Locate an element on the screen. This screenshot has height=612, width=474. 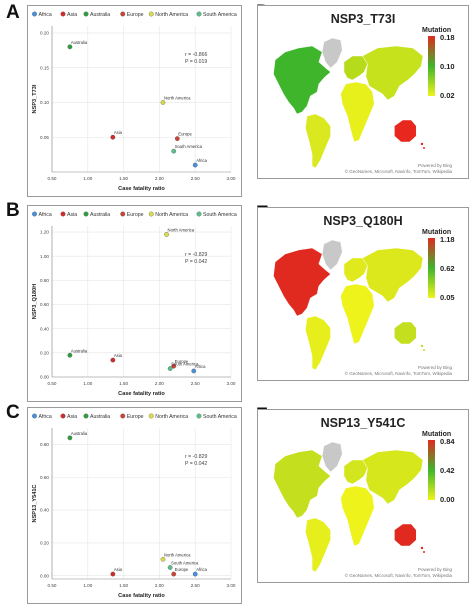
map-scale-max: 0.84 is located at coordinates (447, 441).